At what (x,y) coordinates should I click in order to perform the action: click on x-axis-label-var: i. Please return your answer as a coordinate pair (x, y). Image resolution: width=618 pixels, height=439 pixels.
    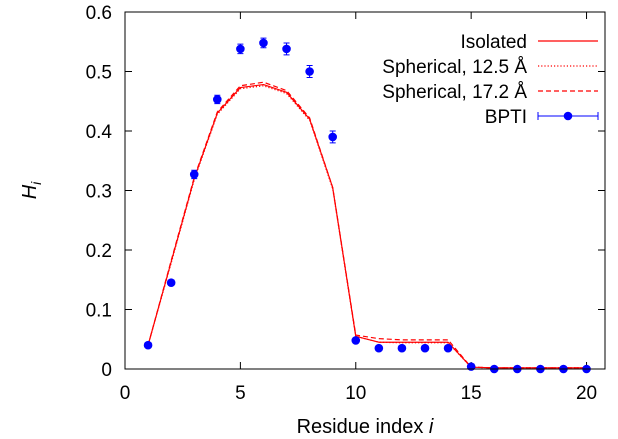
    Looking at the image, I should click on (431, 427).